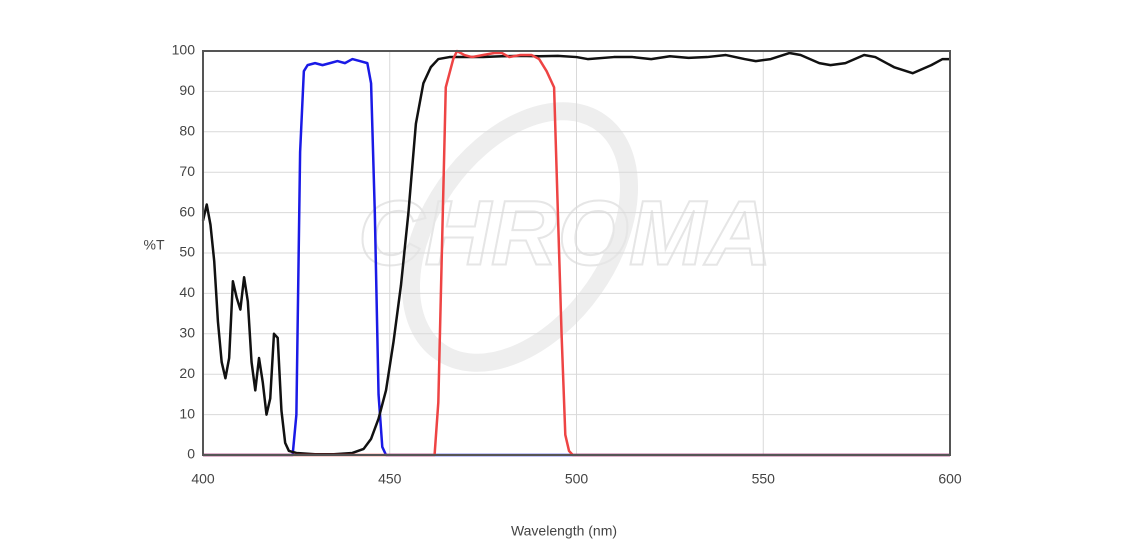 The width and height of the screenshot is (1128, 558). Describe the element at coordinates (577, 479) in the screenshot. I see `x-tick-label: 500` at that location.